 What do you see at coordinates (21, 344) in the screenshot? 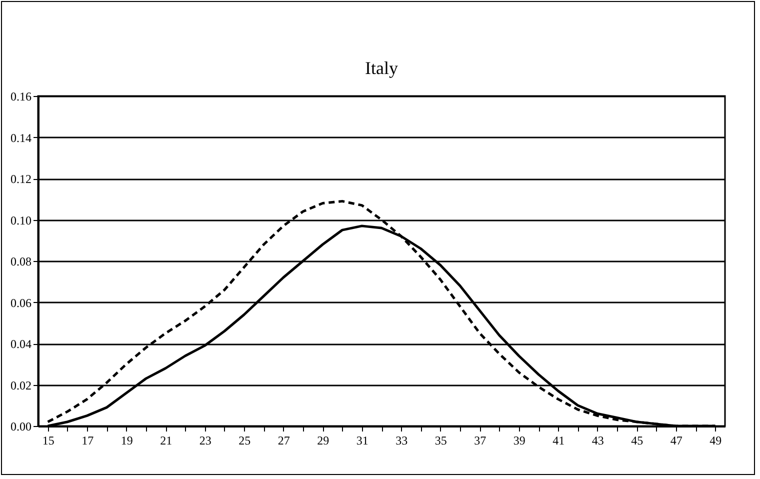
I see `y-tick-label: 0.04` at bounding box center [21, 344].